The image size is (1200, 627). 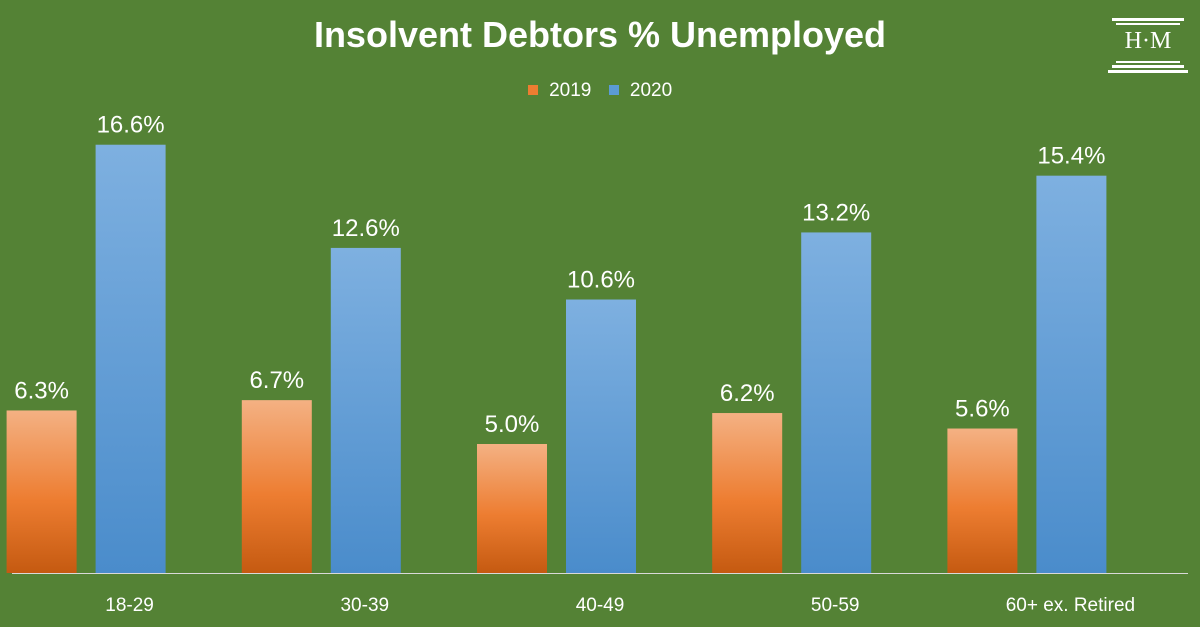 I want to click on data-label-2019-50-59: 6.2%, so click(x=747, y=393).